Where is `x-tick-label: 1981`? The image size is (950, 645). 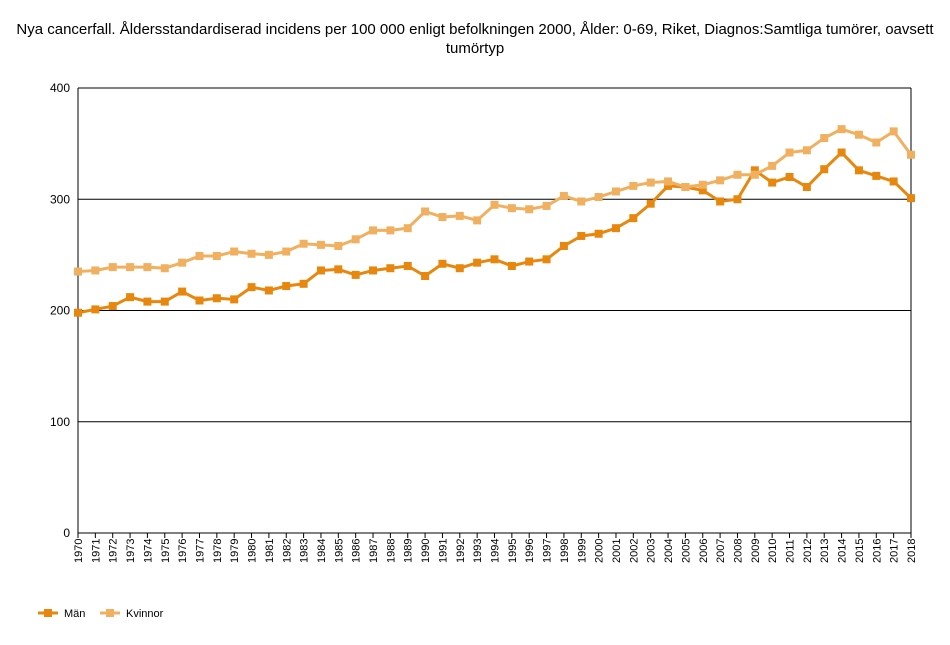
x-tick-label: 1981 is located at coordinates (270, 551).